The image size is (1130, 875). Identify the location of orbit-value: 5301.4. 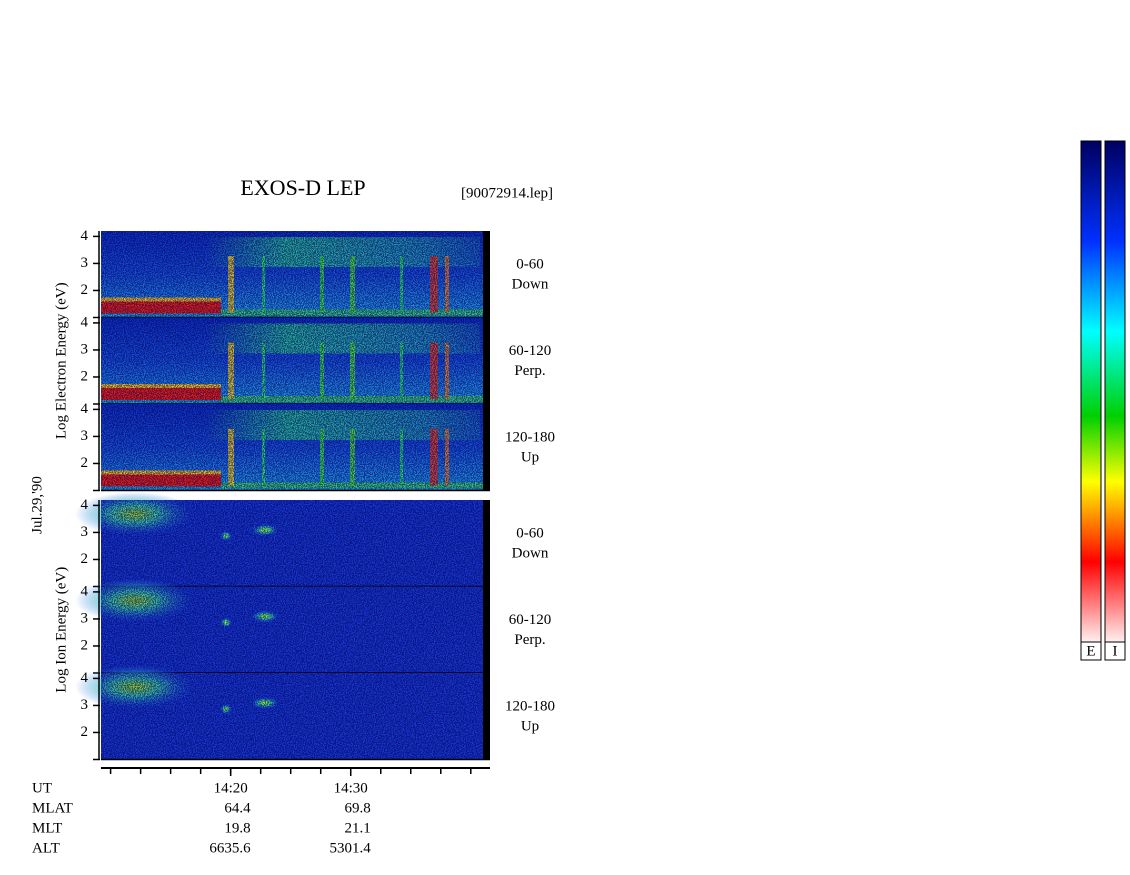
(350, 848).